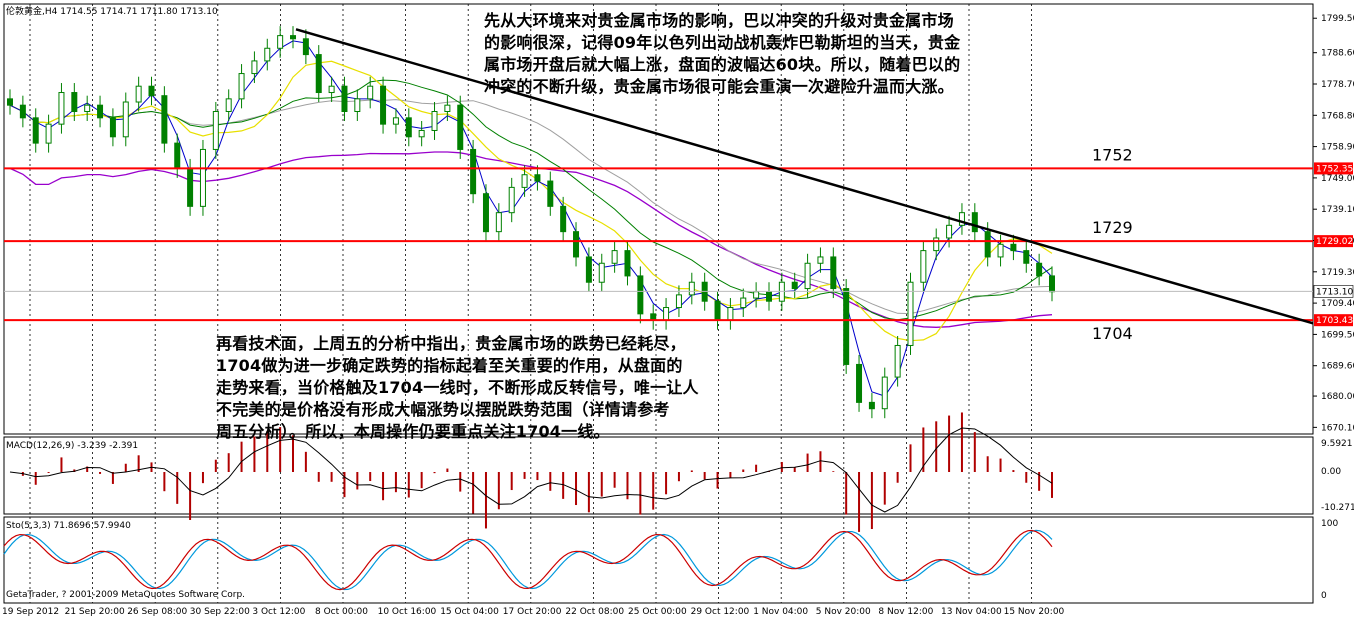 The width and height of the screenshot is (1354, 619). I want to click on time-axis-label: 29 Oct 12:00, so click(720, 612).